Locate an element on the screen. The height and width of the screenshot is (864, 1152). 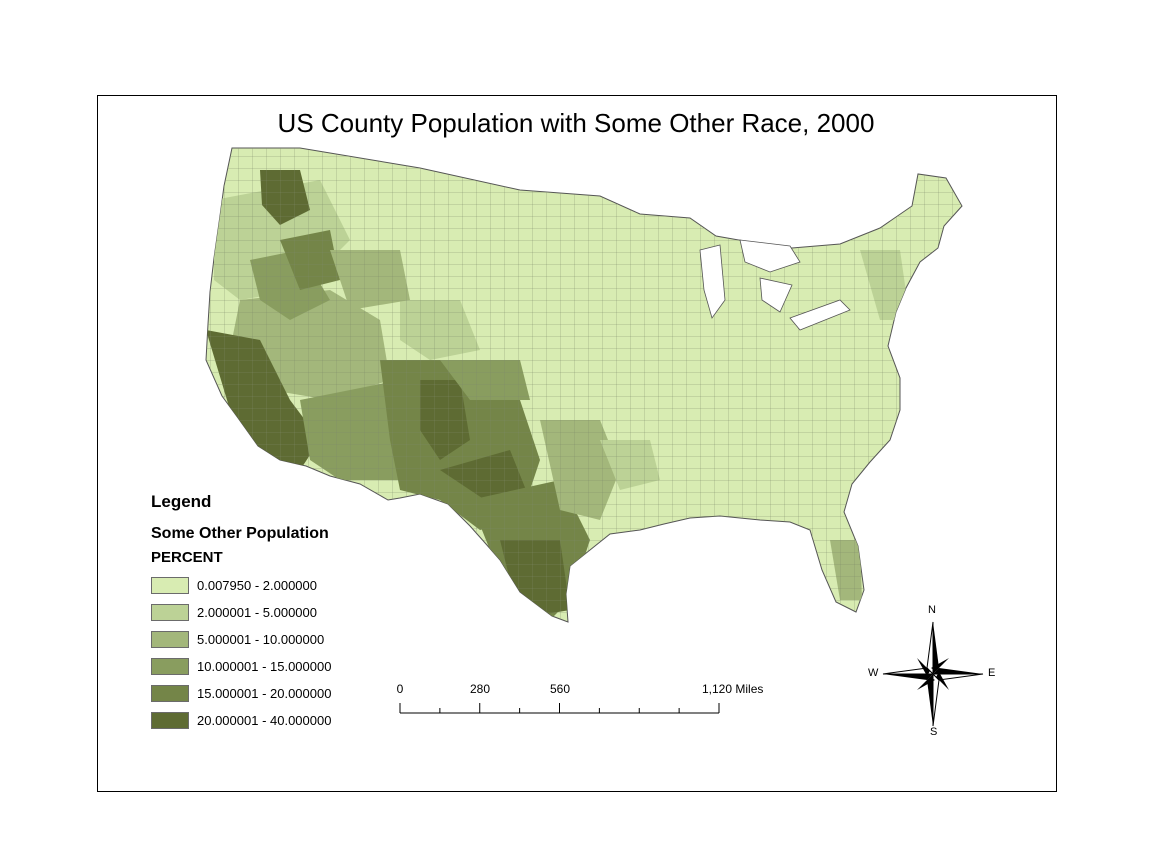
scale-label-560: 560 is located at coordinates (560, 689).